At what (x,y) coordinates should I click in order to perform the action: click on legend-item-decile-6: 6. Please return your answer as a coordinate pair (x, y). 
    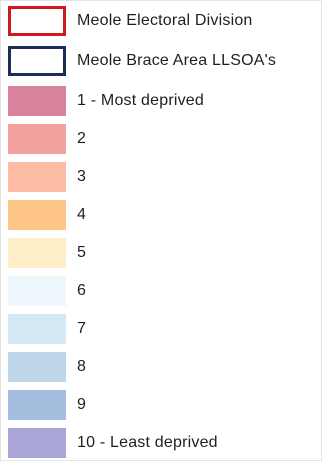
    Looking at the image, I should click on (161, 292).